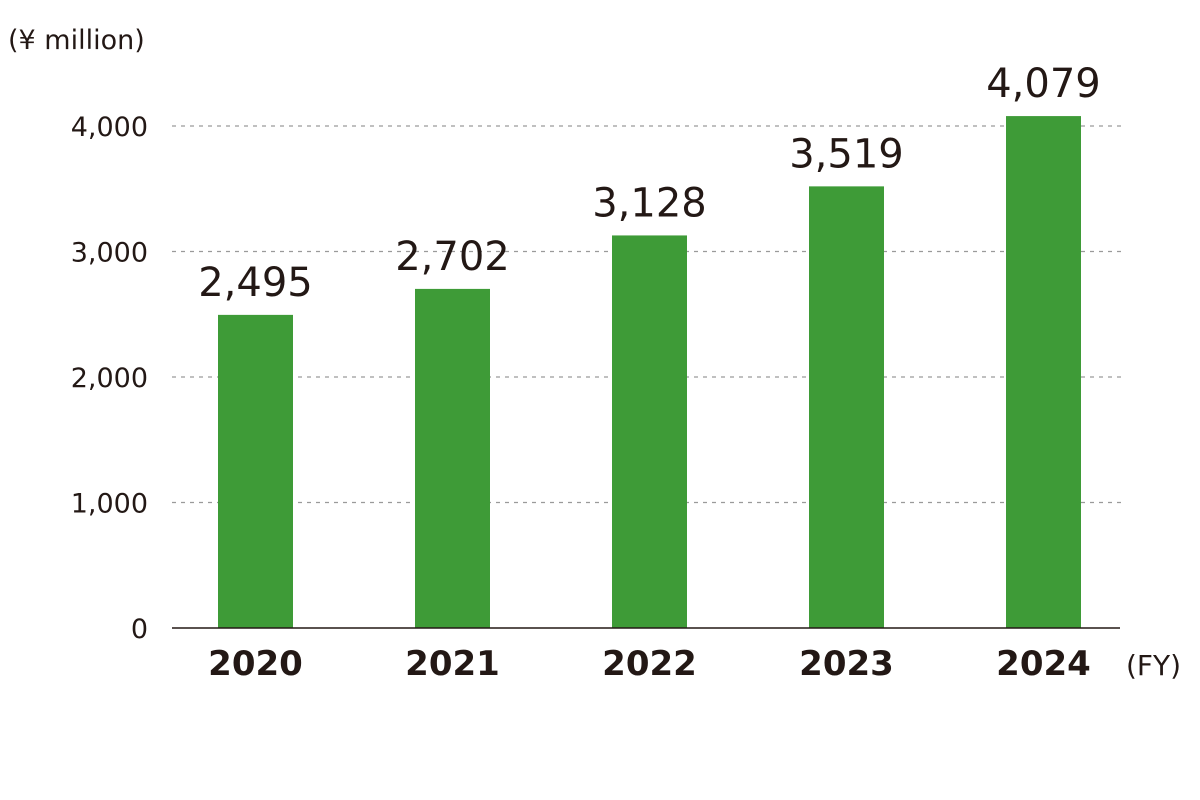 This screenshot has width=1200, height=800. Describe the element at coordinates (255, 471) in the screenshot. I see `bar-2020` at that location.